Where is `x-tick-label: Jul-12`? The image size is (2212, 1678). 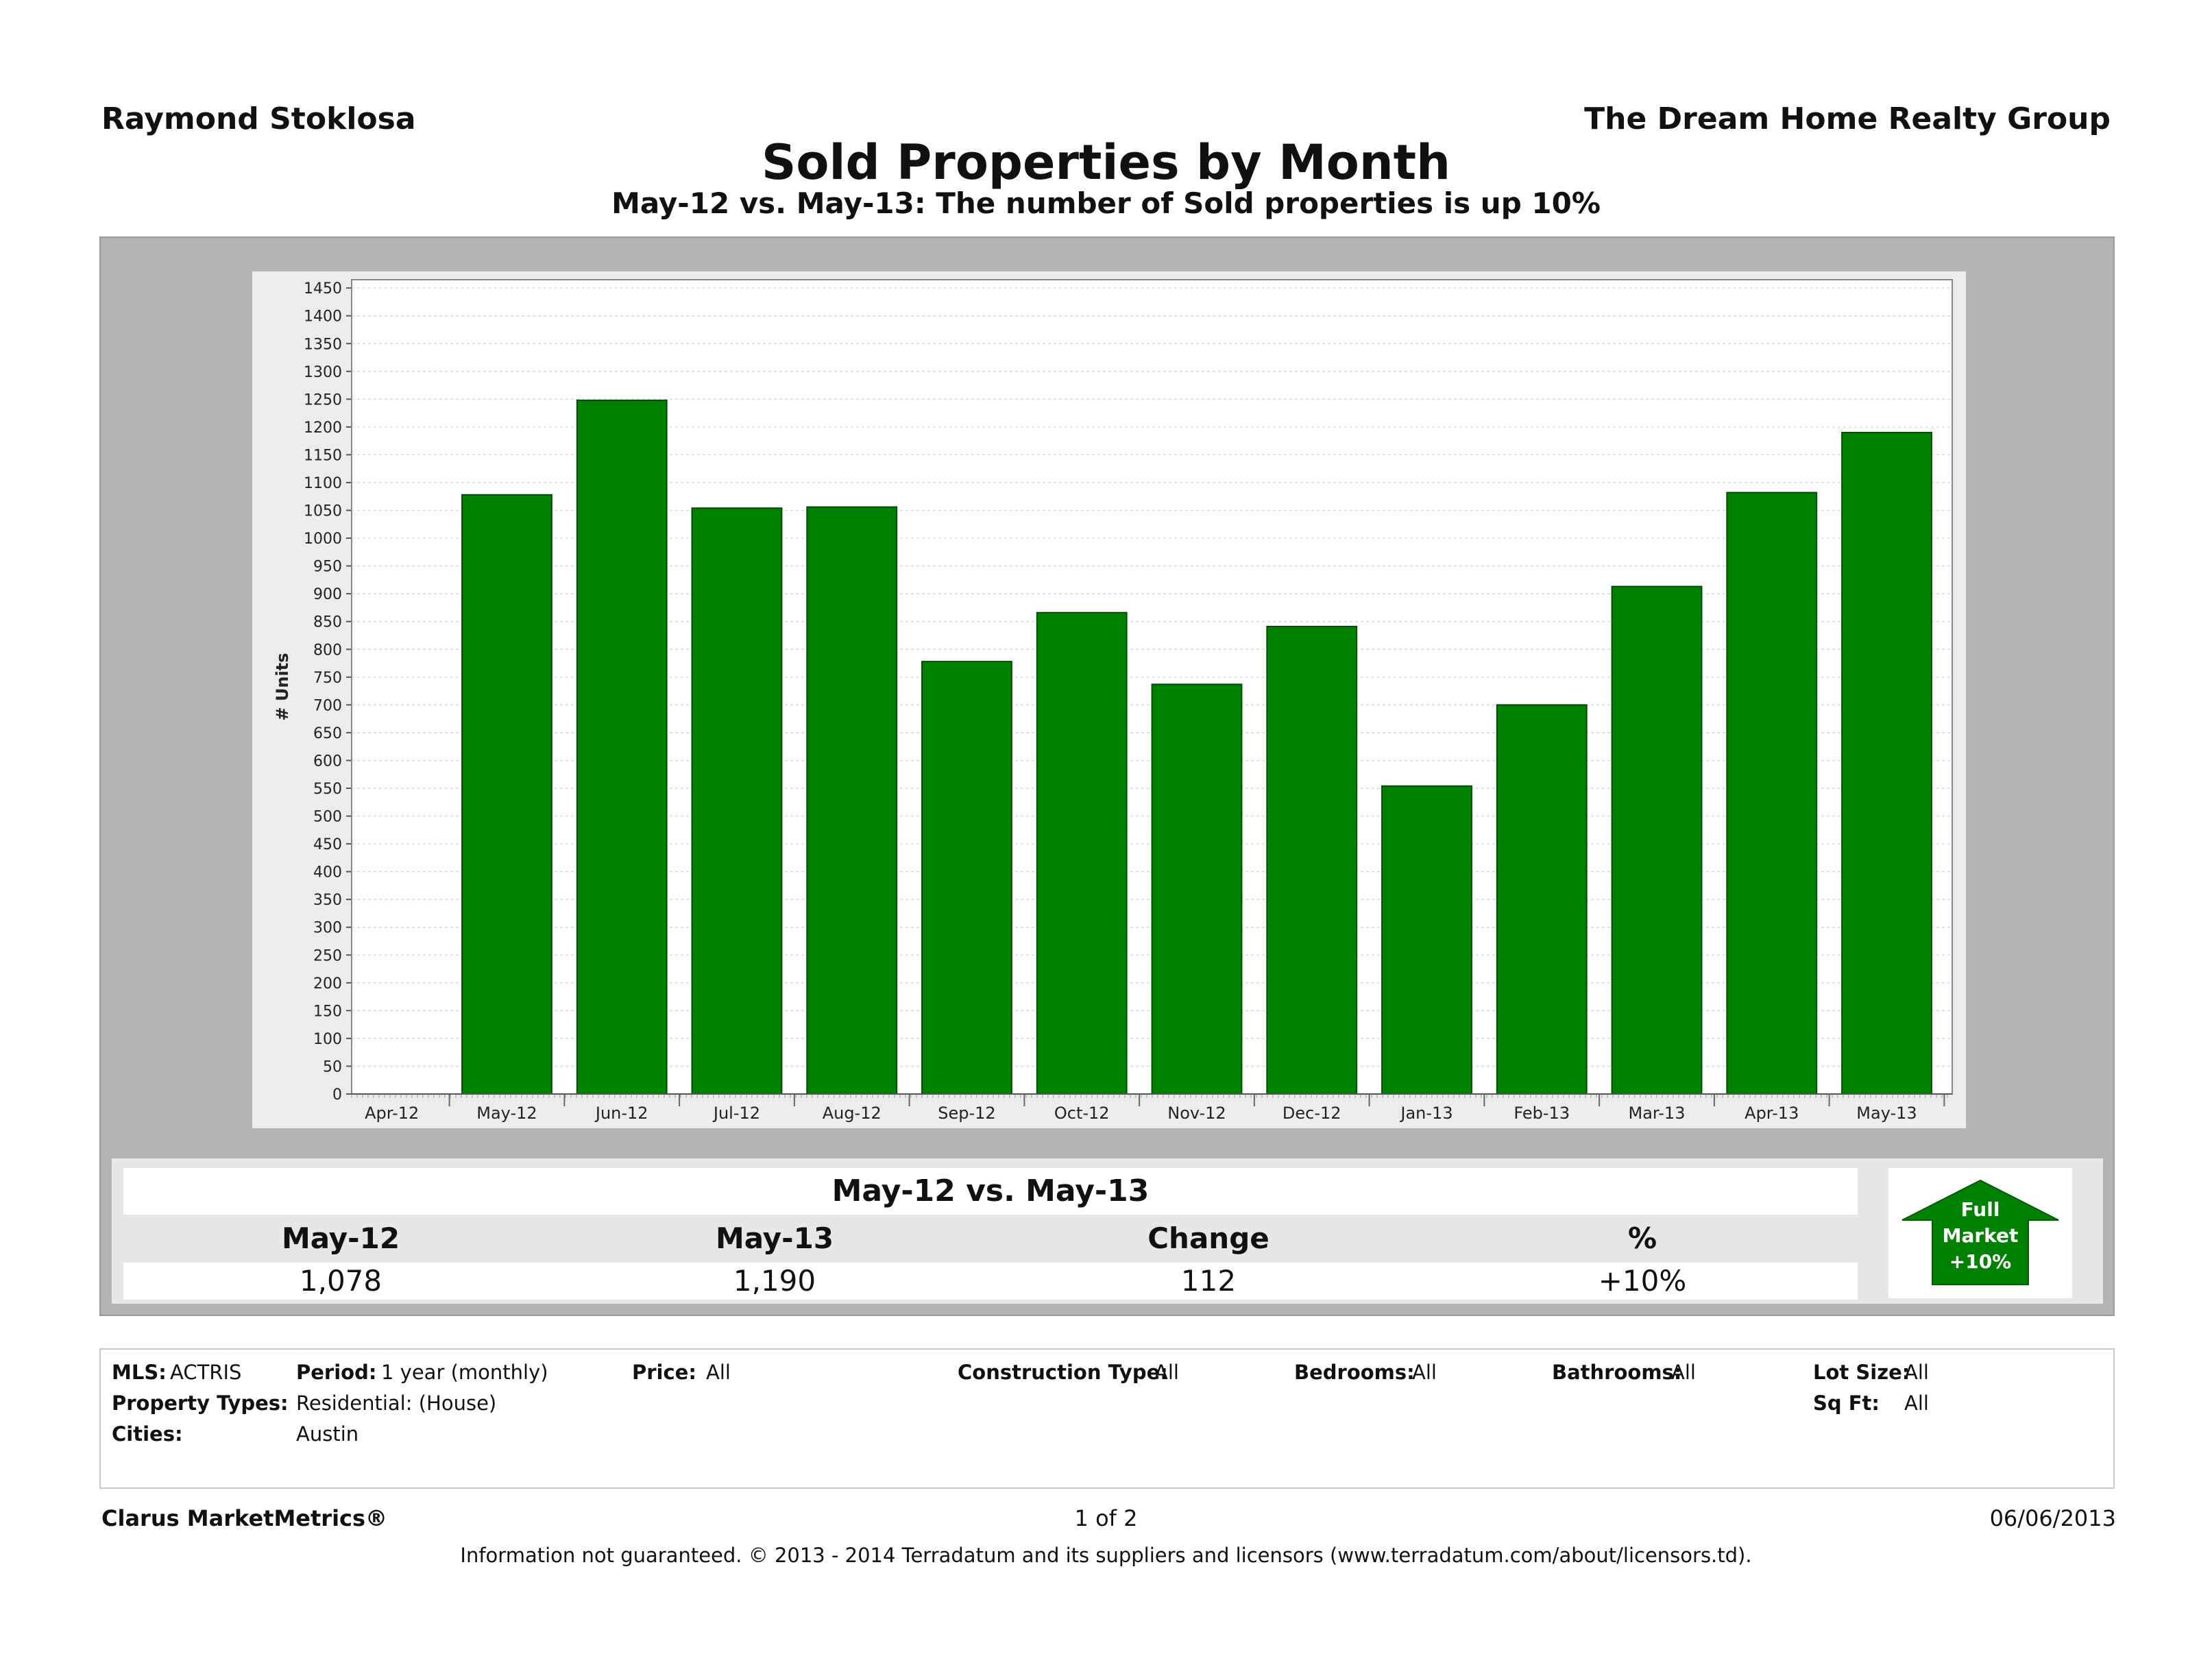
x-tick-label: Jul-12 is located at coordinates (736, 1113).